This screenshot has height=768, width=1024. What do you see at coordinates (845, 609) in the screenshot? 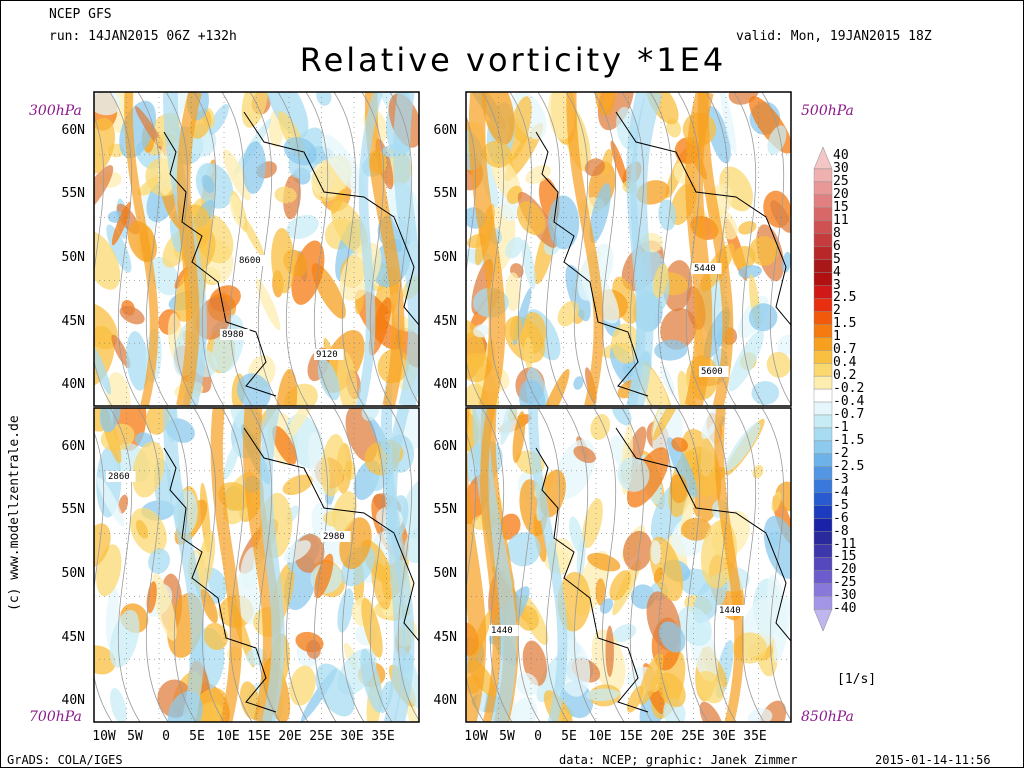
I see `colorbar-tick-label: -40` at bounding box center [845, 609].